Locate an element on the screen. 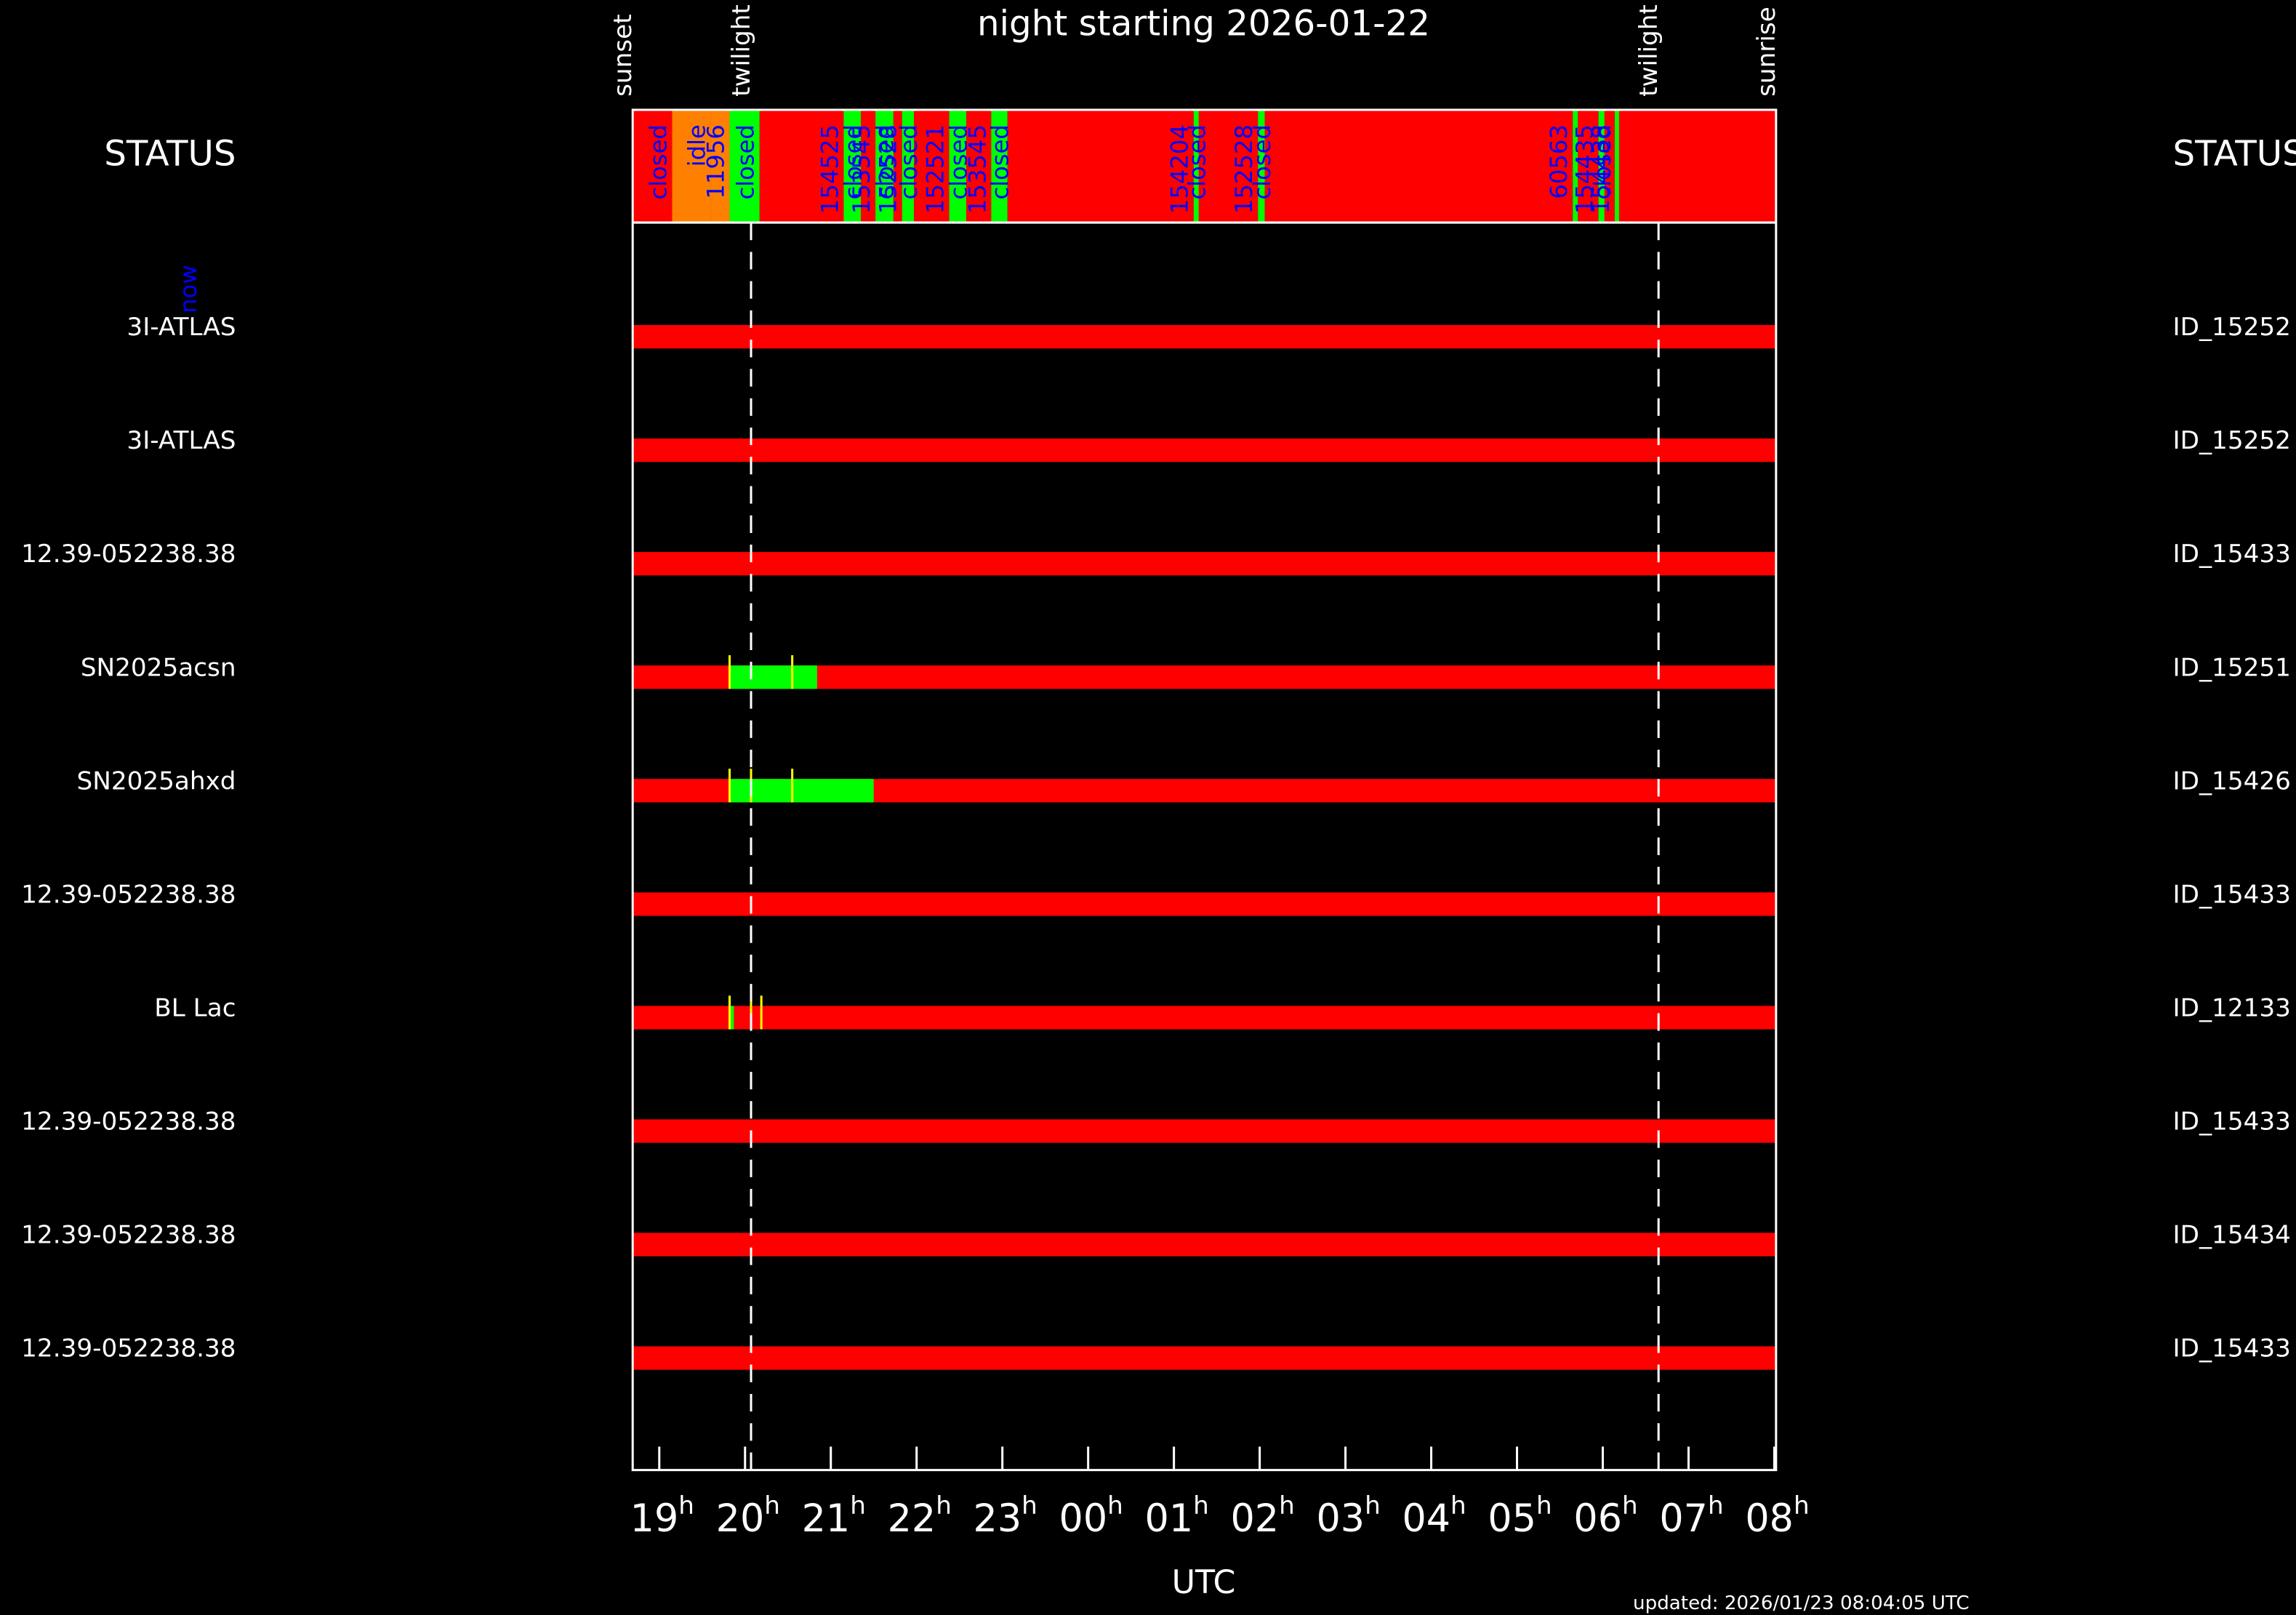 The width and height of the screenshot is (2296, 1615). x-tick-label: 20h is located at coordinates (748, 1516).